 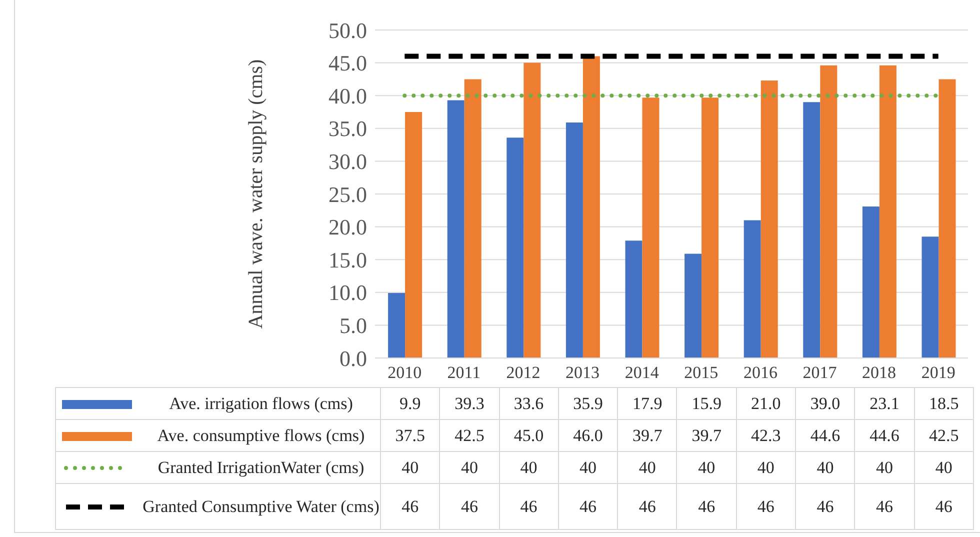 I want to click on data-label: 33.6, so click(x=528, y=404).